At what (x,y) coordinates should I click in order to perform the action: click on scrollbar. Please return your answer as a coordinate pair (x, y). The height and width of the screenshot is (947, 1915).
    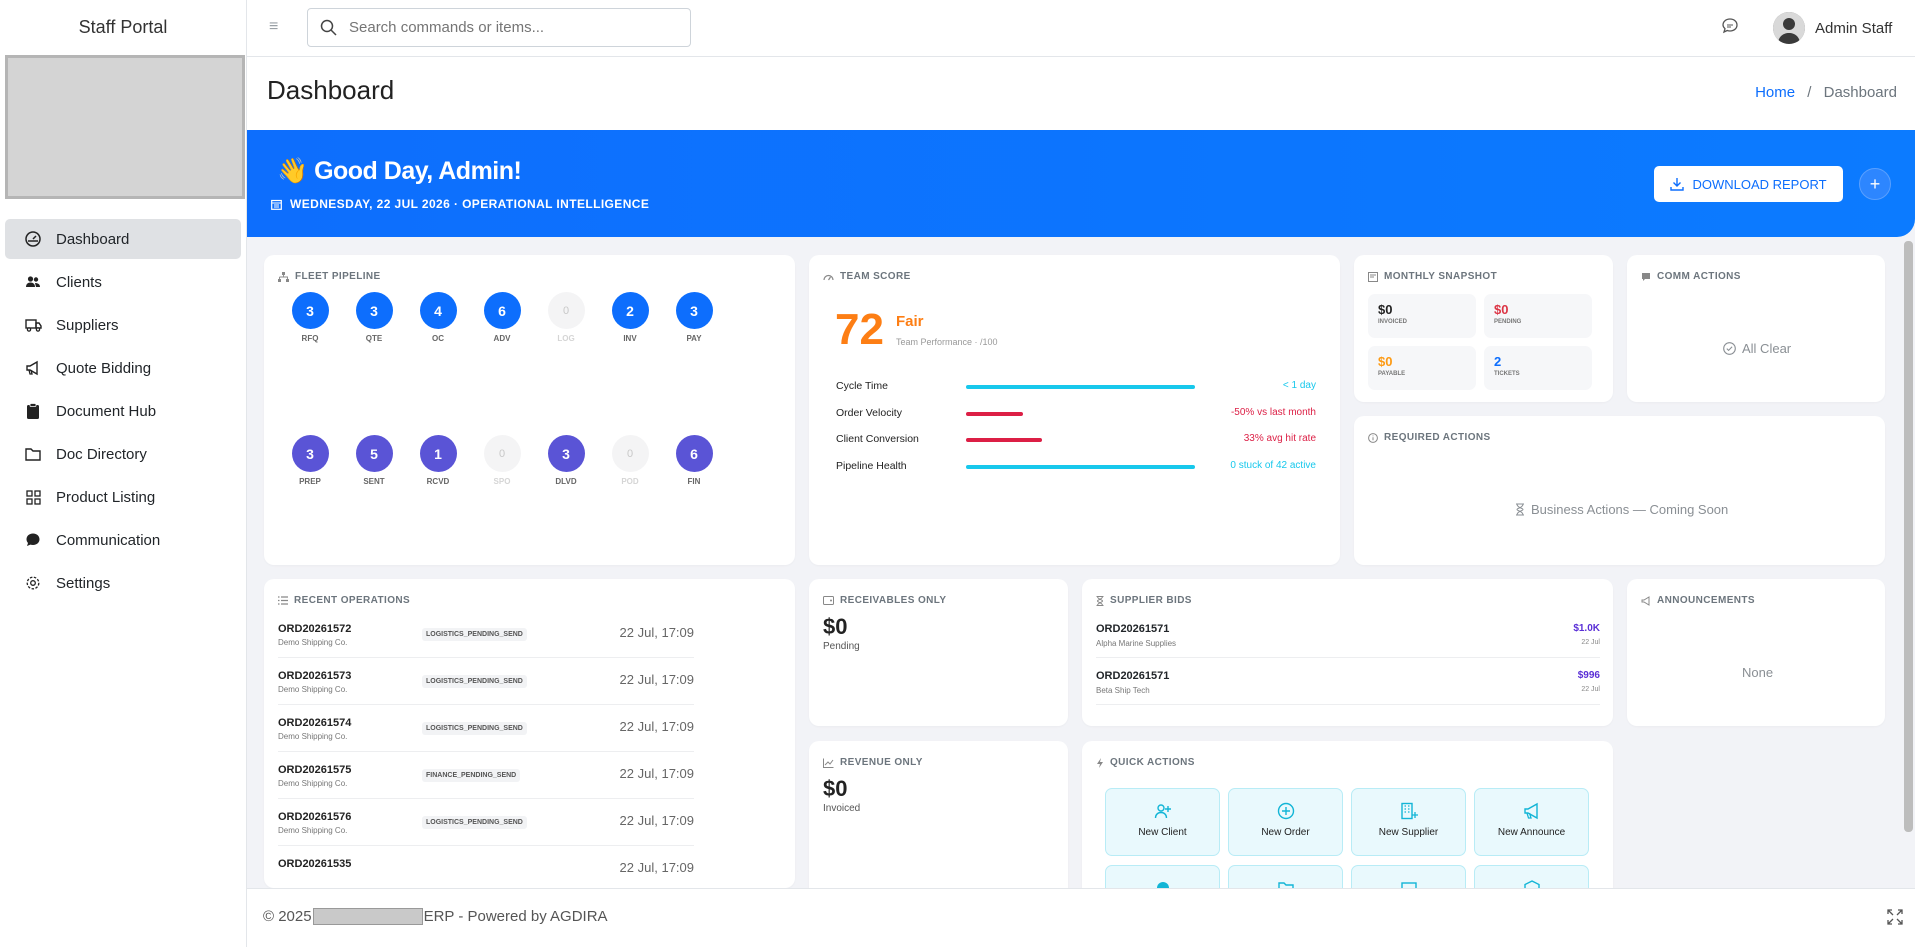
    Looking at the image, I should click on (1908, 536).